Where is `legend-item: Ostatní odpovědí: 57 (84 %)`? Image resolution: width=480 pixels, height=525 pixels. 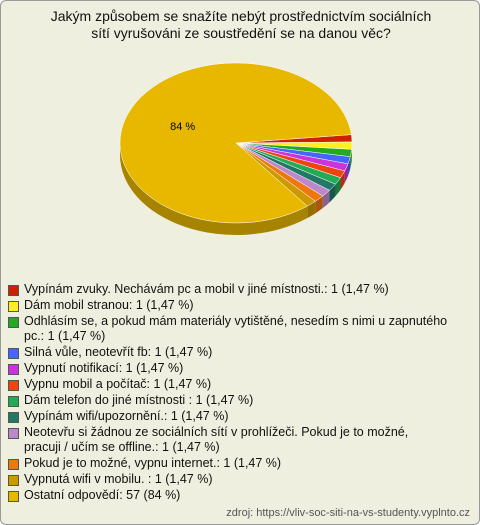 legend-item: Ostatní odpovědí: 57 (84 %) is located at coordinates (228, 495).